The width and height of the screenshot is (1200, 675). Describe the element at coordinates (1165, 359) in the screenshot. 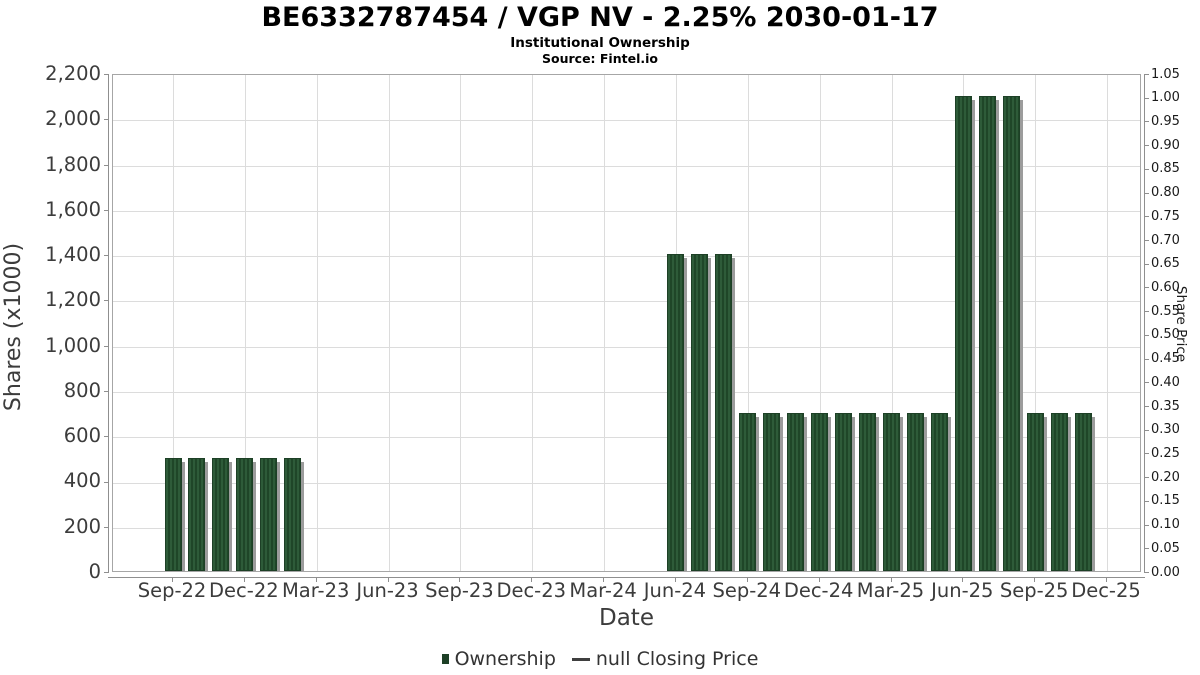

I see `right-axis-tick-label: 0.45` at that location.